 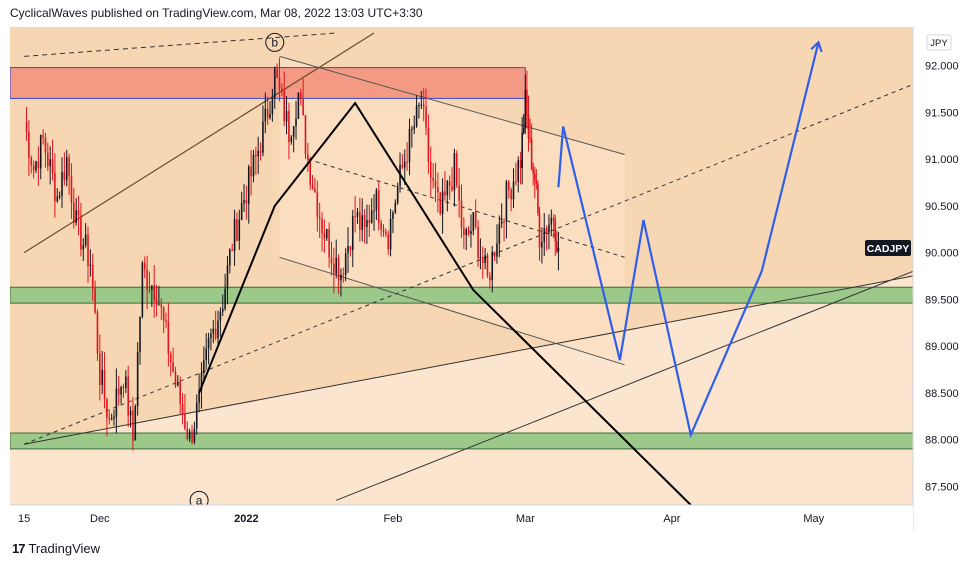 I want to click on y-tick-label: 87.500, so click(x=942, y=487).